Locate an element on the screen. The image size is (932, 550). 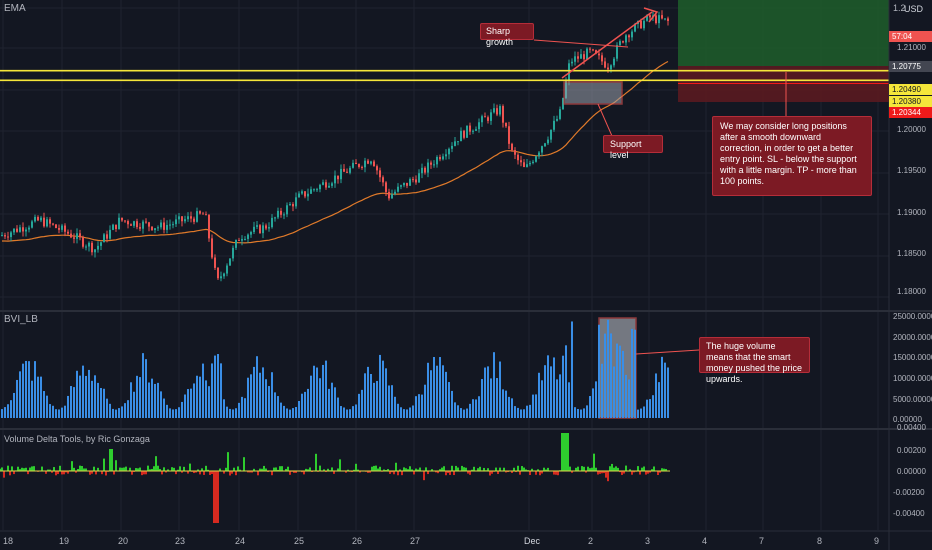
time-tick: Dec is located at coordinates (532, 541).